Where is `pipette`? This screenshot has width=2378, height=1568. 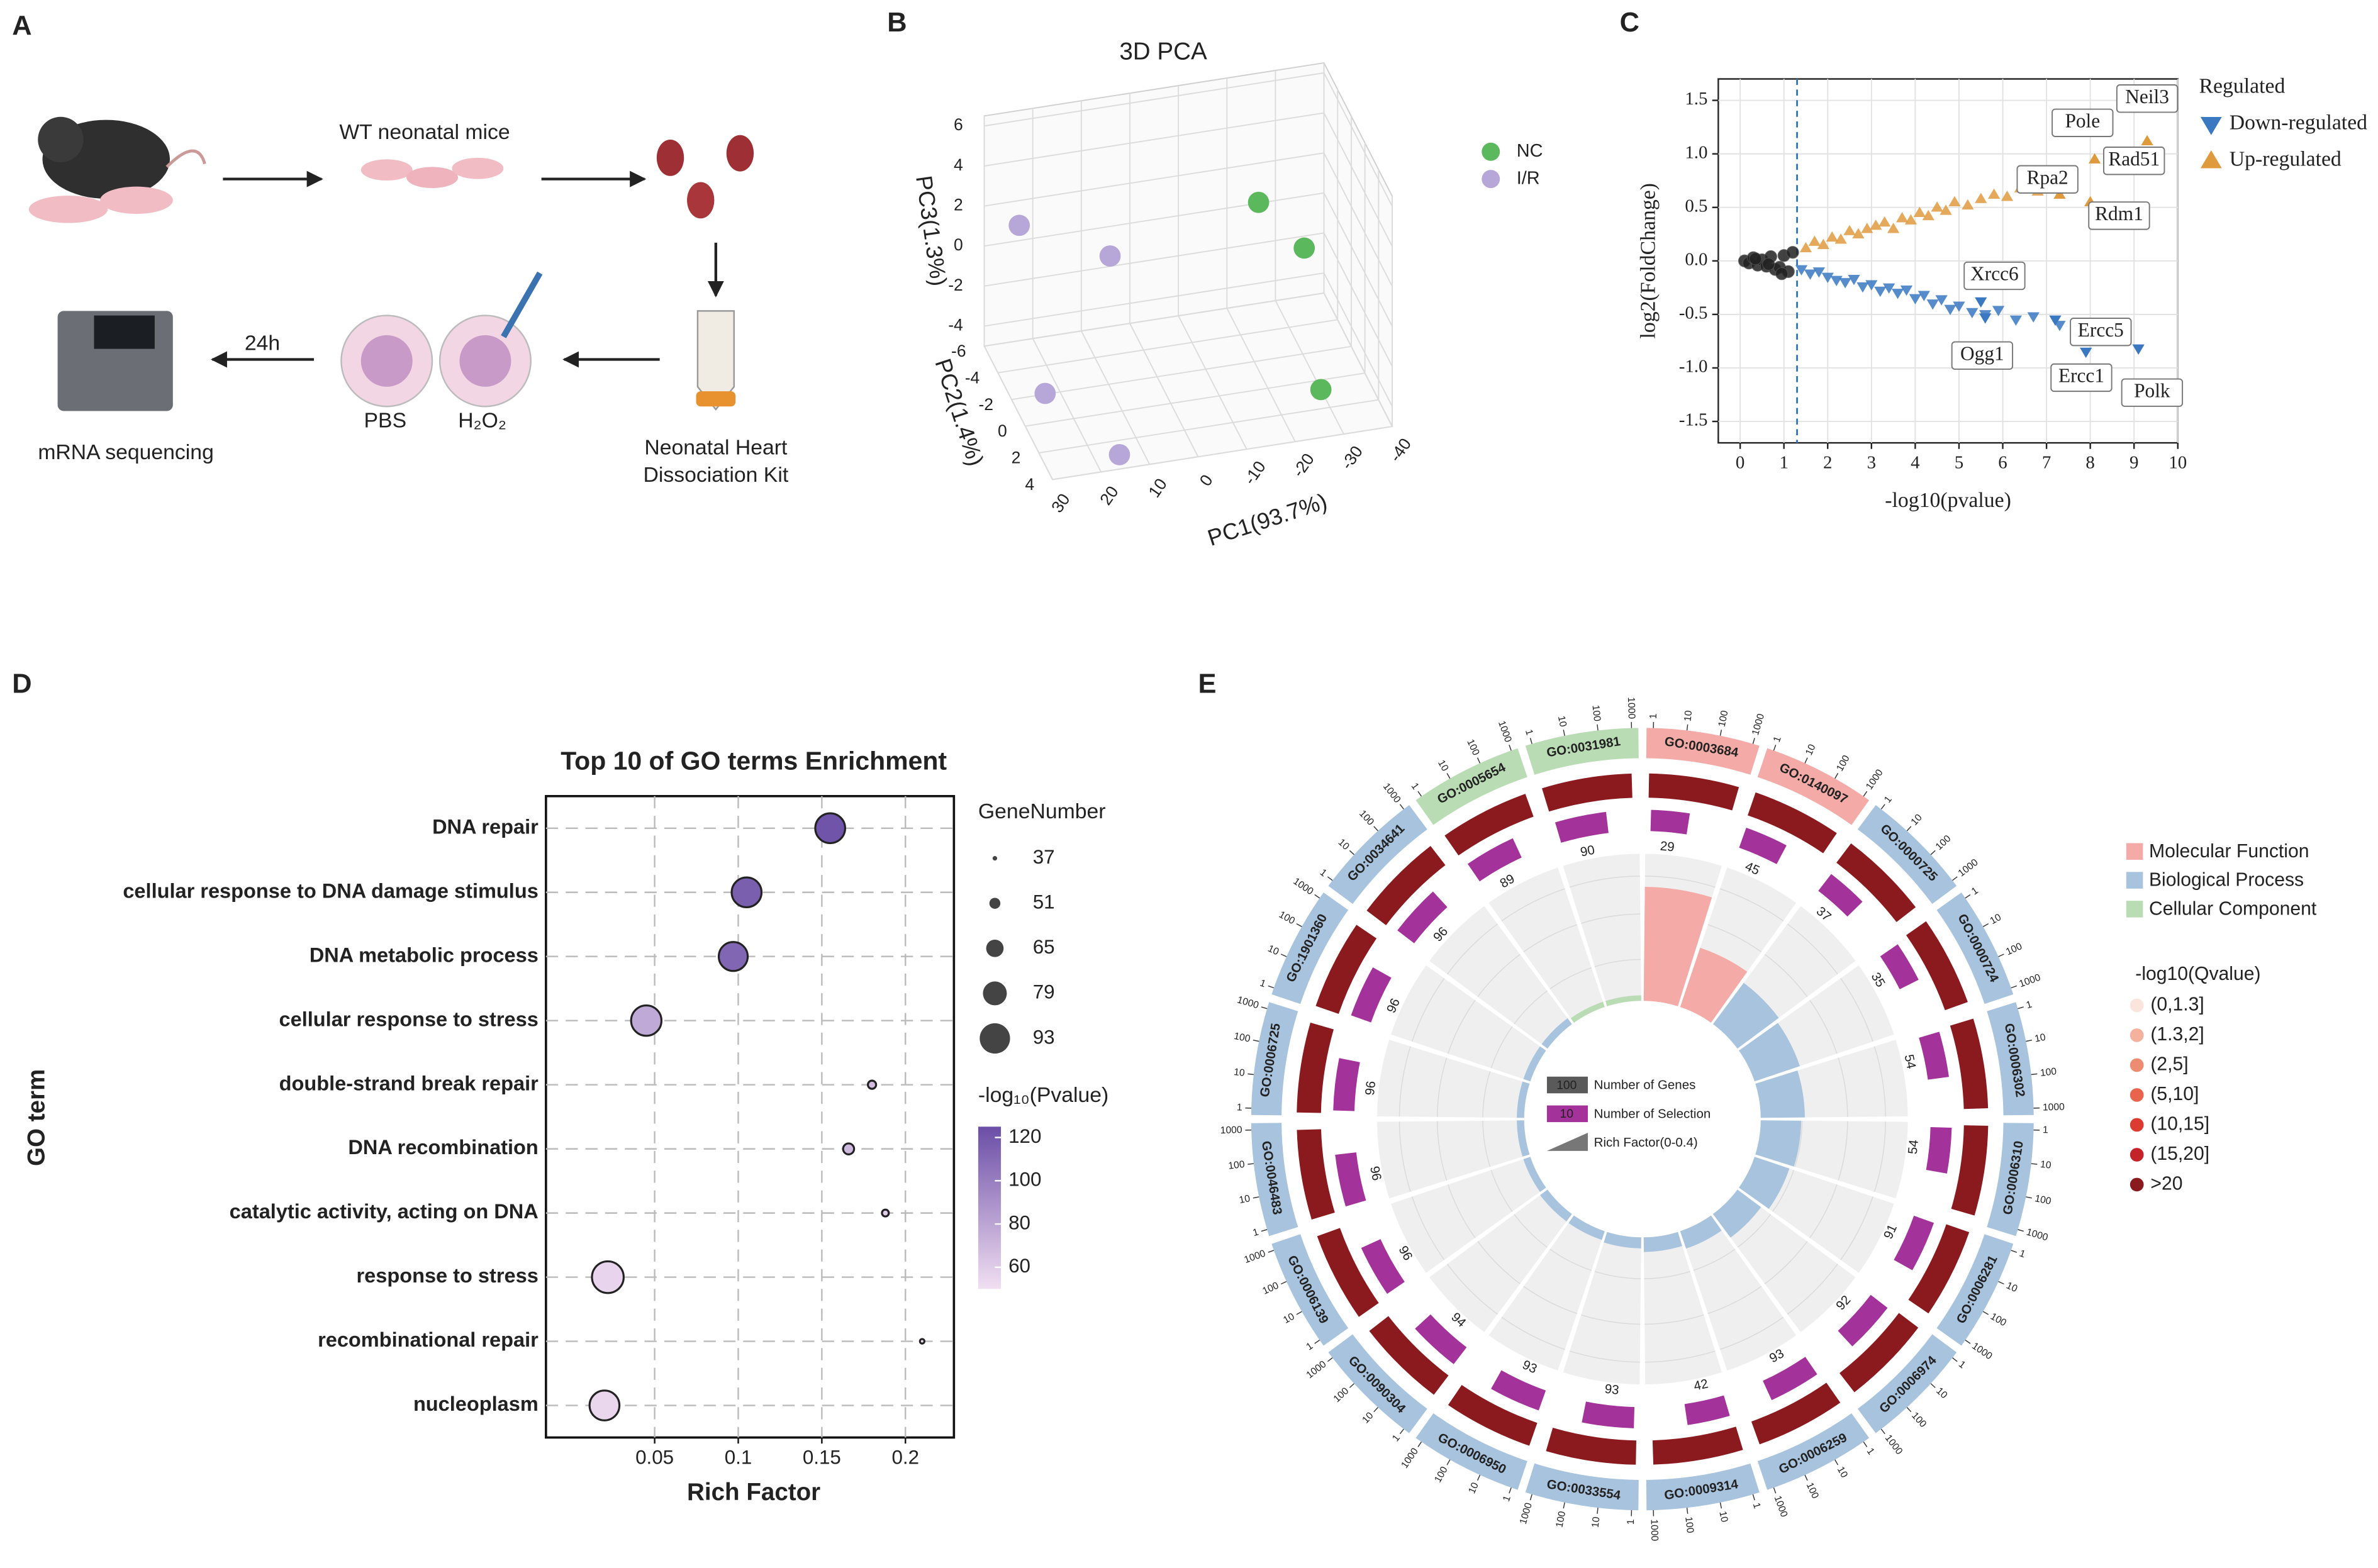
pipette is located at coordinates (522, 304).